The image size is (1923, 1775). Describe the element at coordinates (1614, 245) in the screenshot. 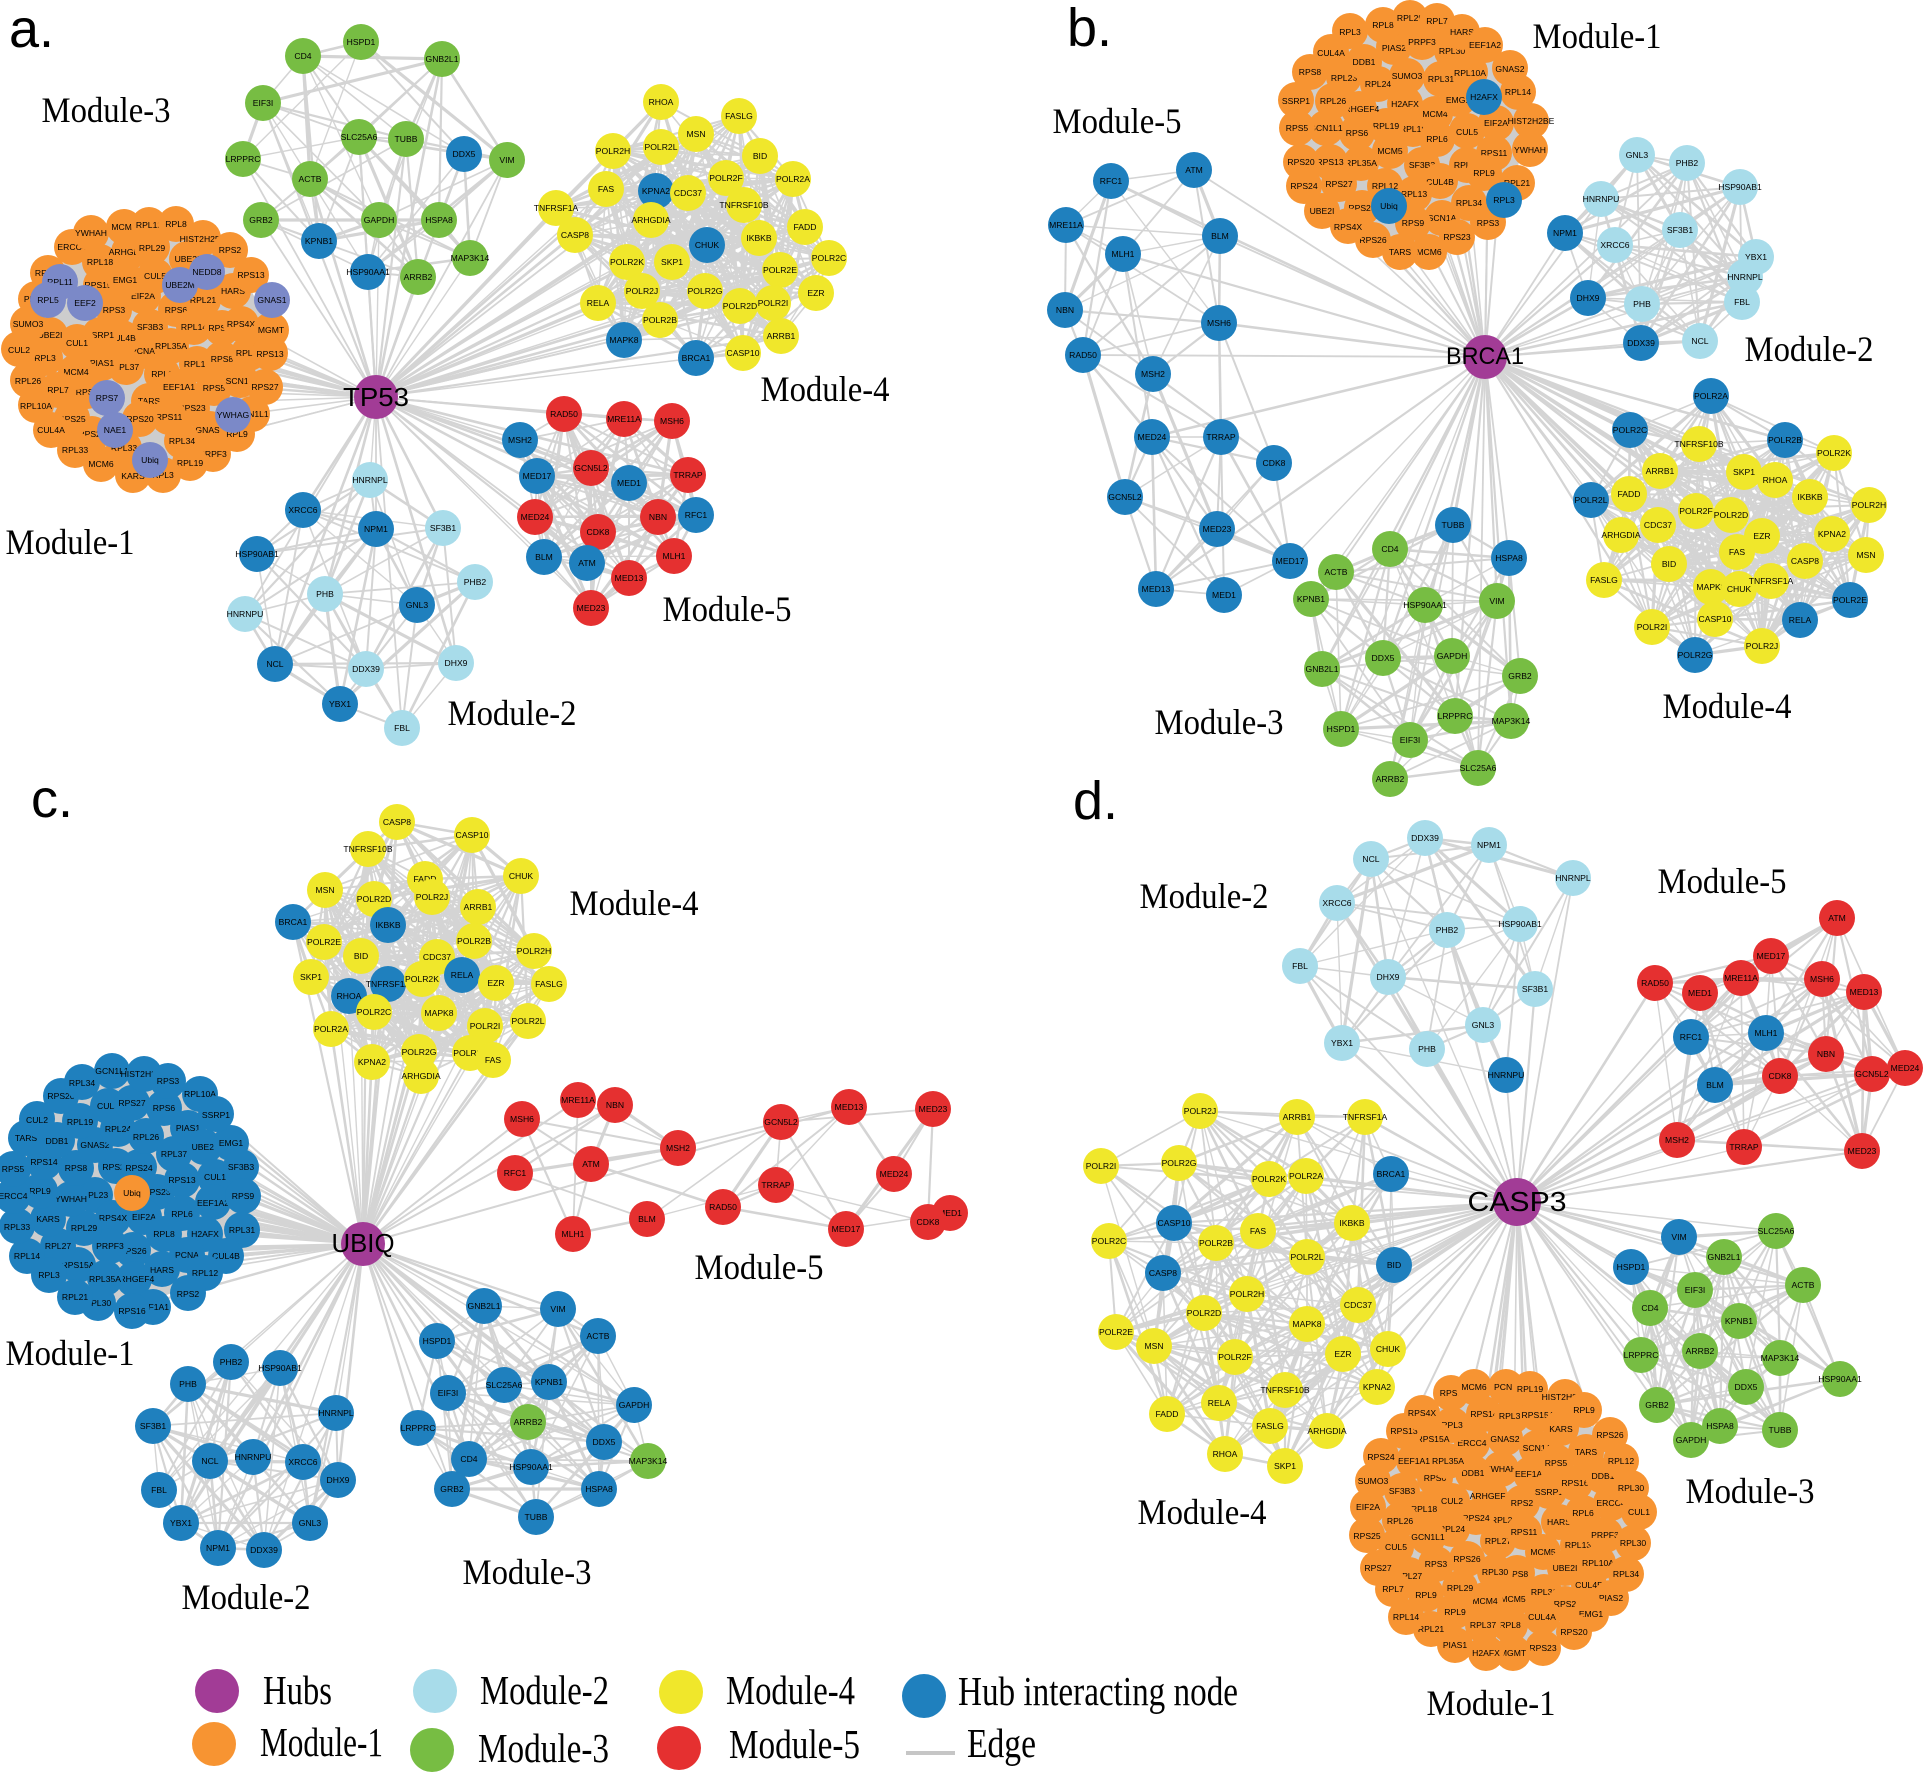

I see `svg-text: XRCC6` at that location.